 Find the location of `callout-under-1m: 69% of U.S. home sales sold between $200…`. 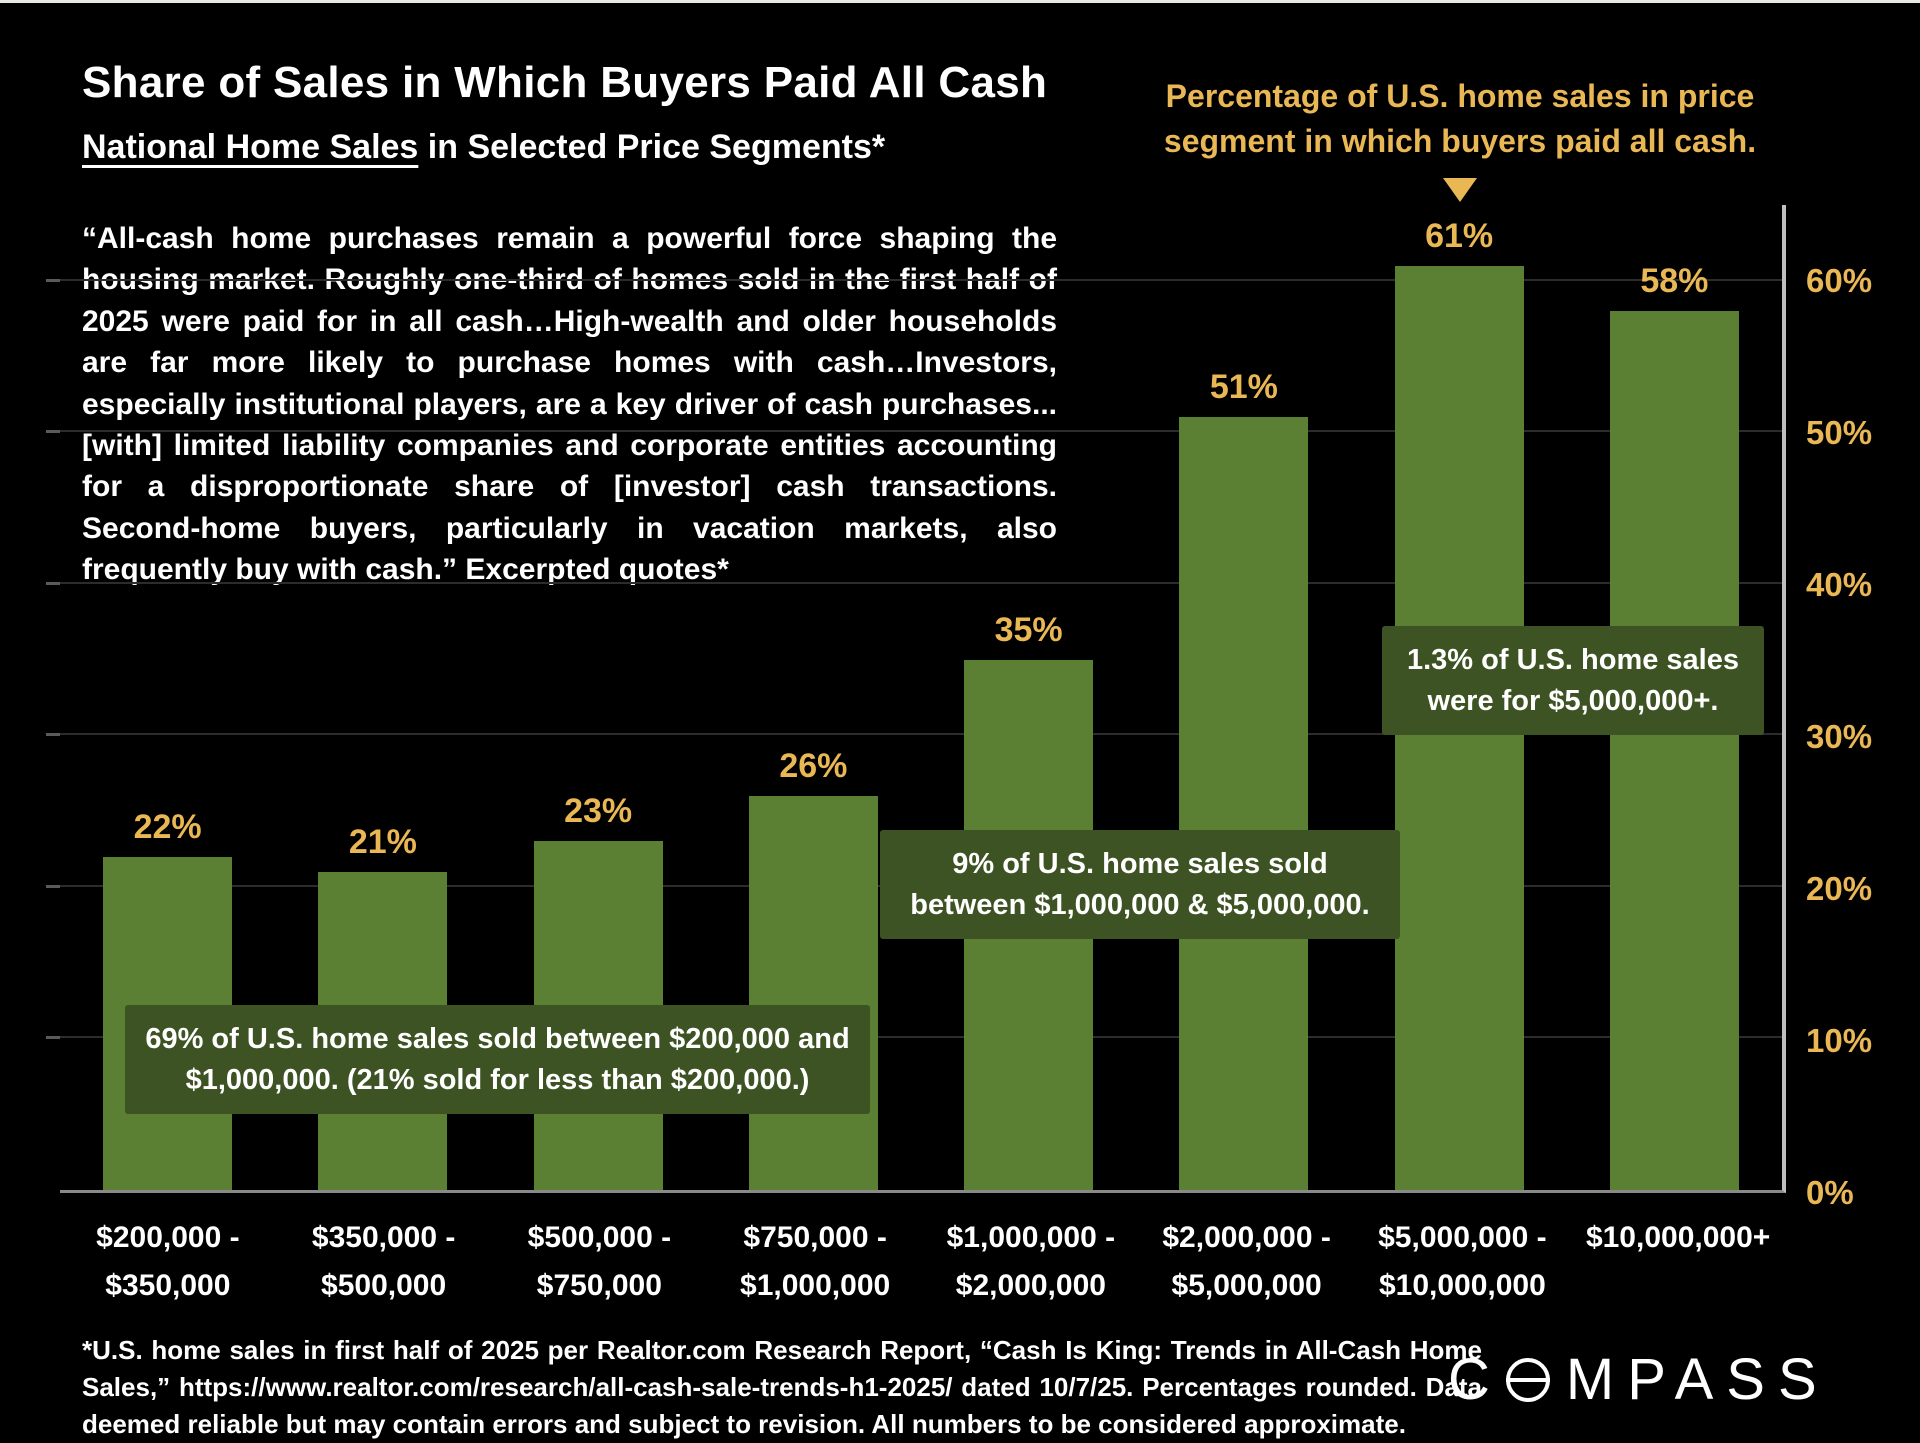

callout-under-1m: 69% of U.S. home sales sold between $200… is located at coordinates (497, 1060).